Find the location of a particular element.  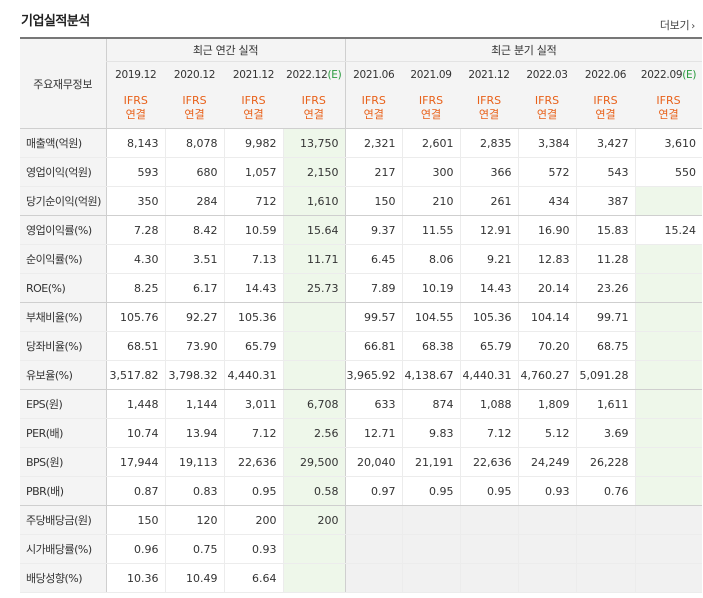

annual-value-cell: 3,517.82 is located at coordinates (135, 375).